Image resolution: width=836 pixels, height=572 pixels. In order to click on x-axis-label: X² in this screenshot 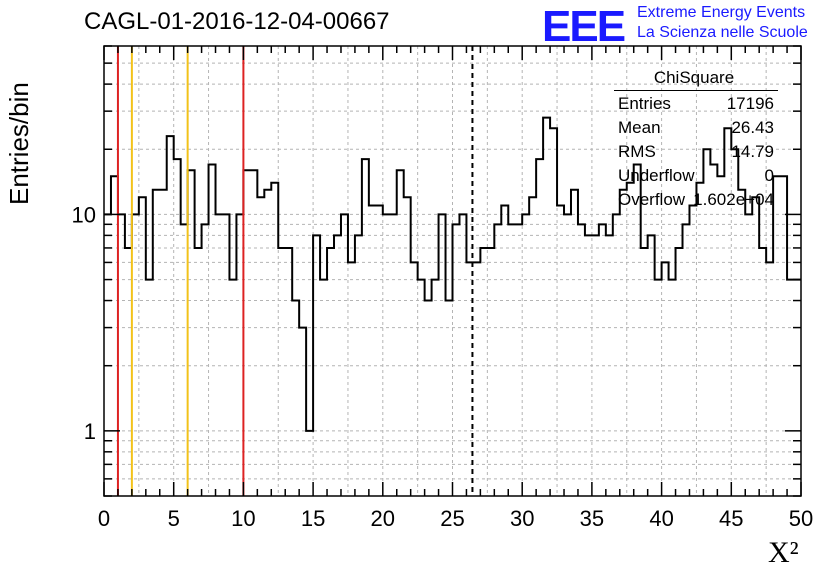, I will do `click(783, 552)`.